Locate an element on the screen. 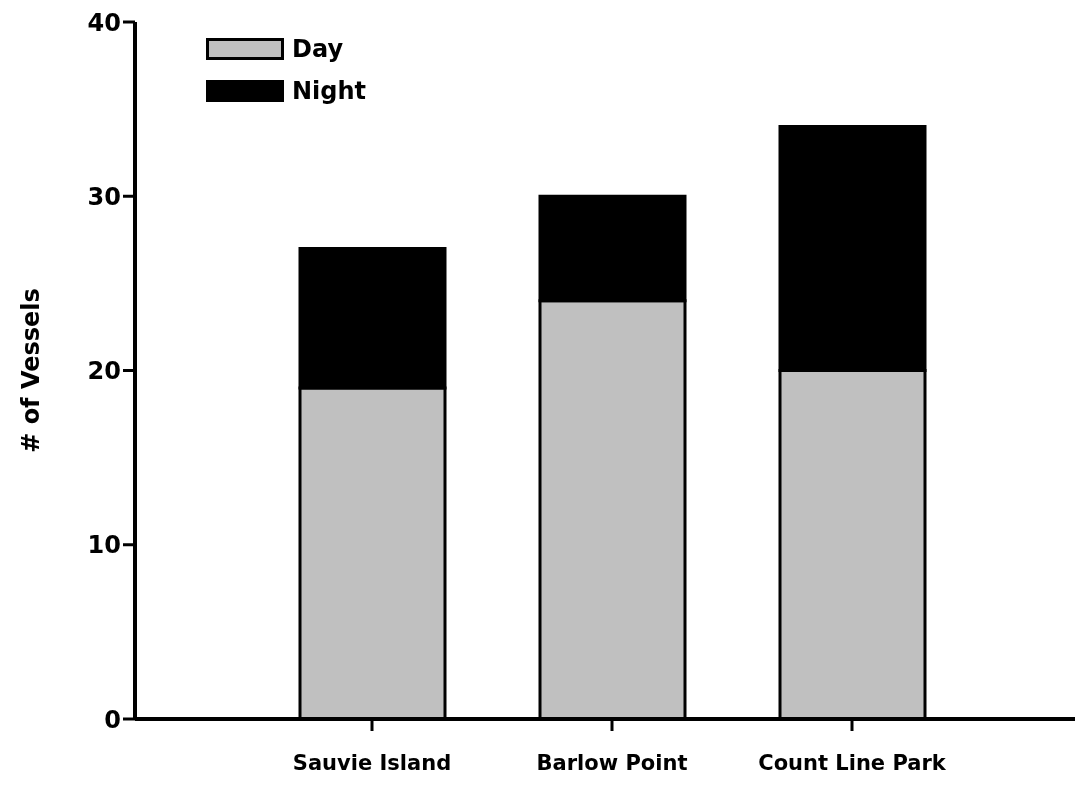  y-tick-label: 0 is located at coordinates (112, 719).